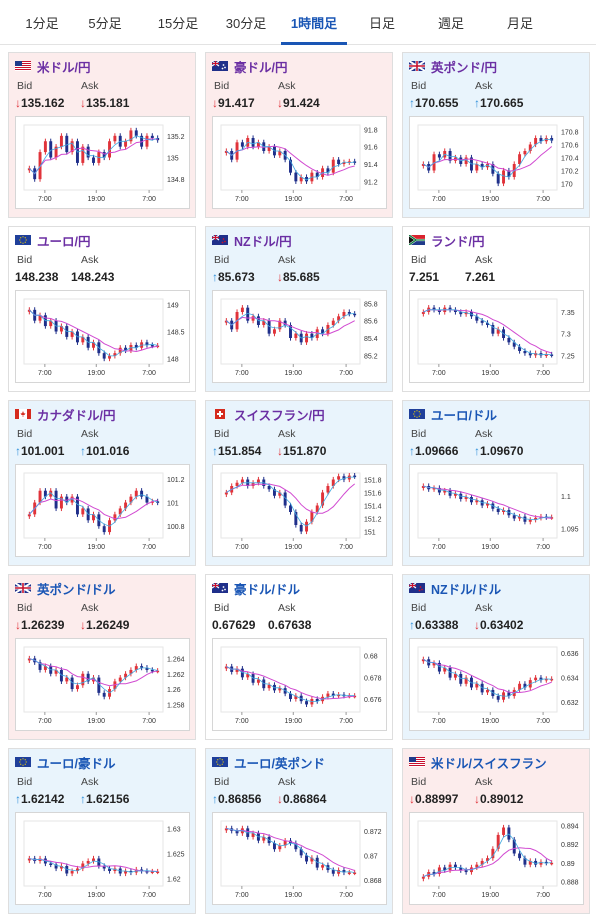 This screenshot has width=596, height=917. What do you see at coordinates (466, 589) in the screenshot?
I see `pair-name: NZドル/ドル` at bounding box center [466, 589].